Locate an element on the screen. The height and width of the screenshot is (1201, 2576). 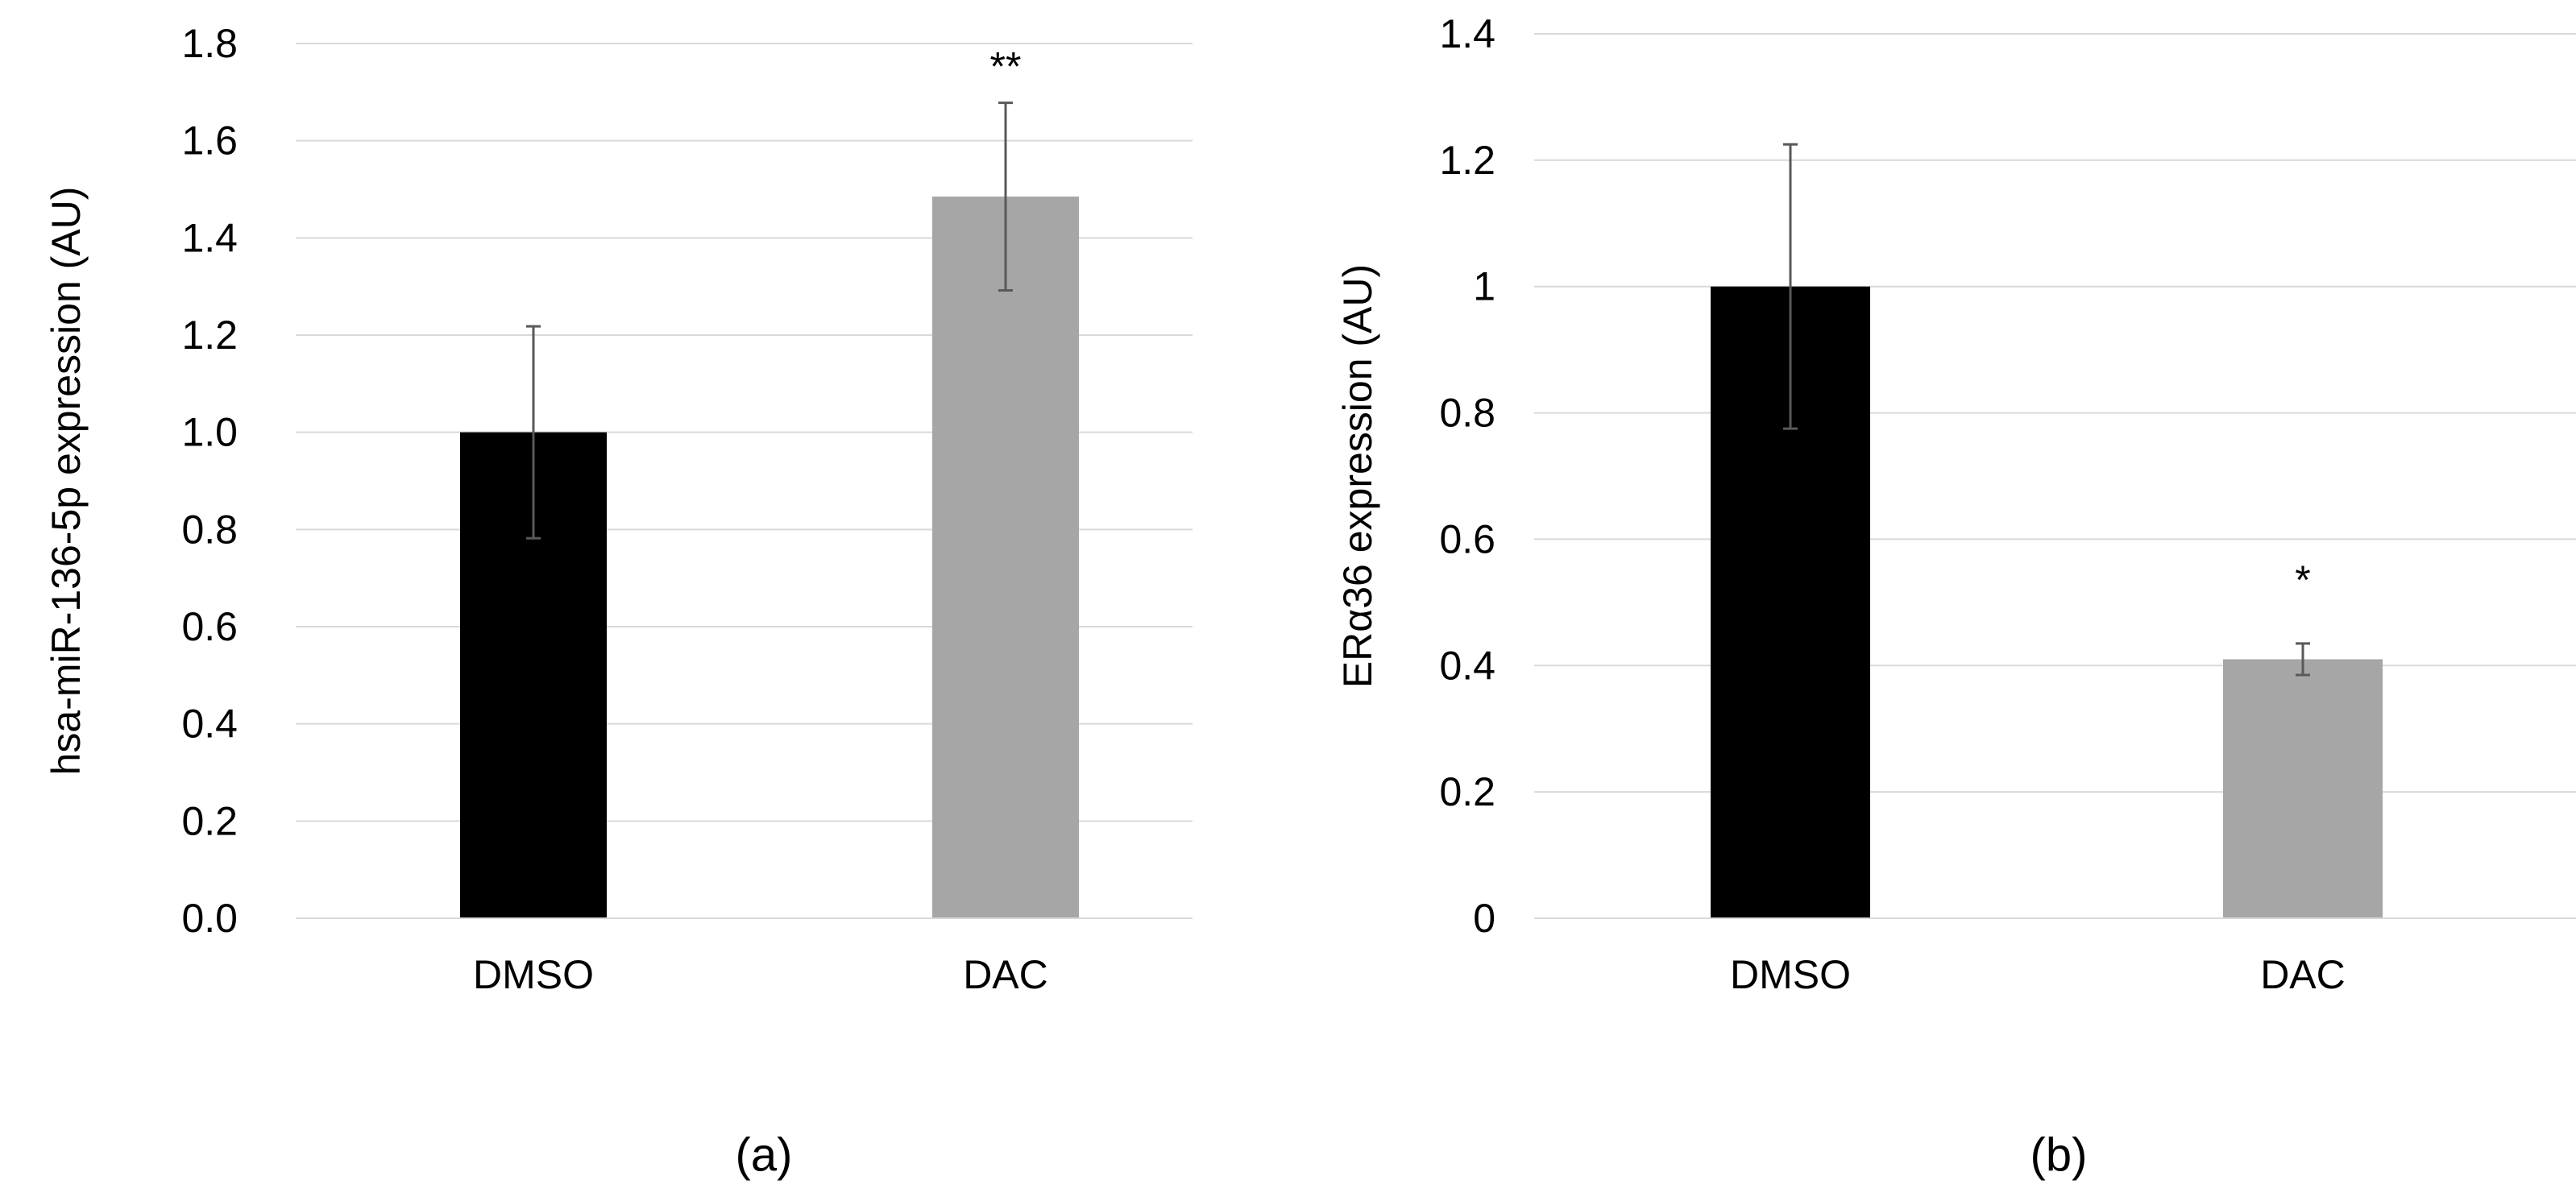
y-tick-label: 1 is located at coordinates (1484, 286).